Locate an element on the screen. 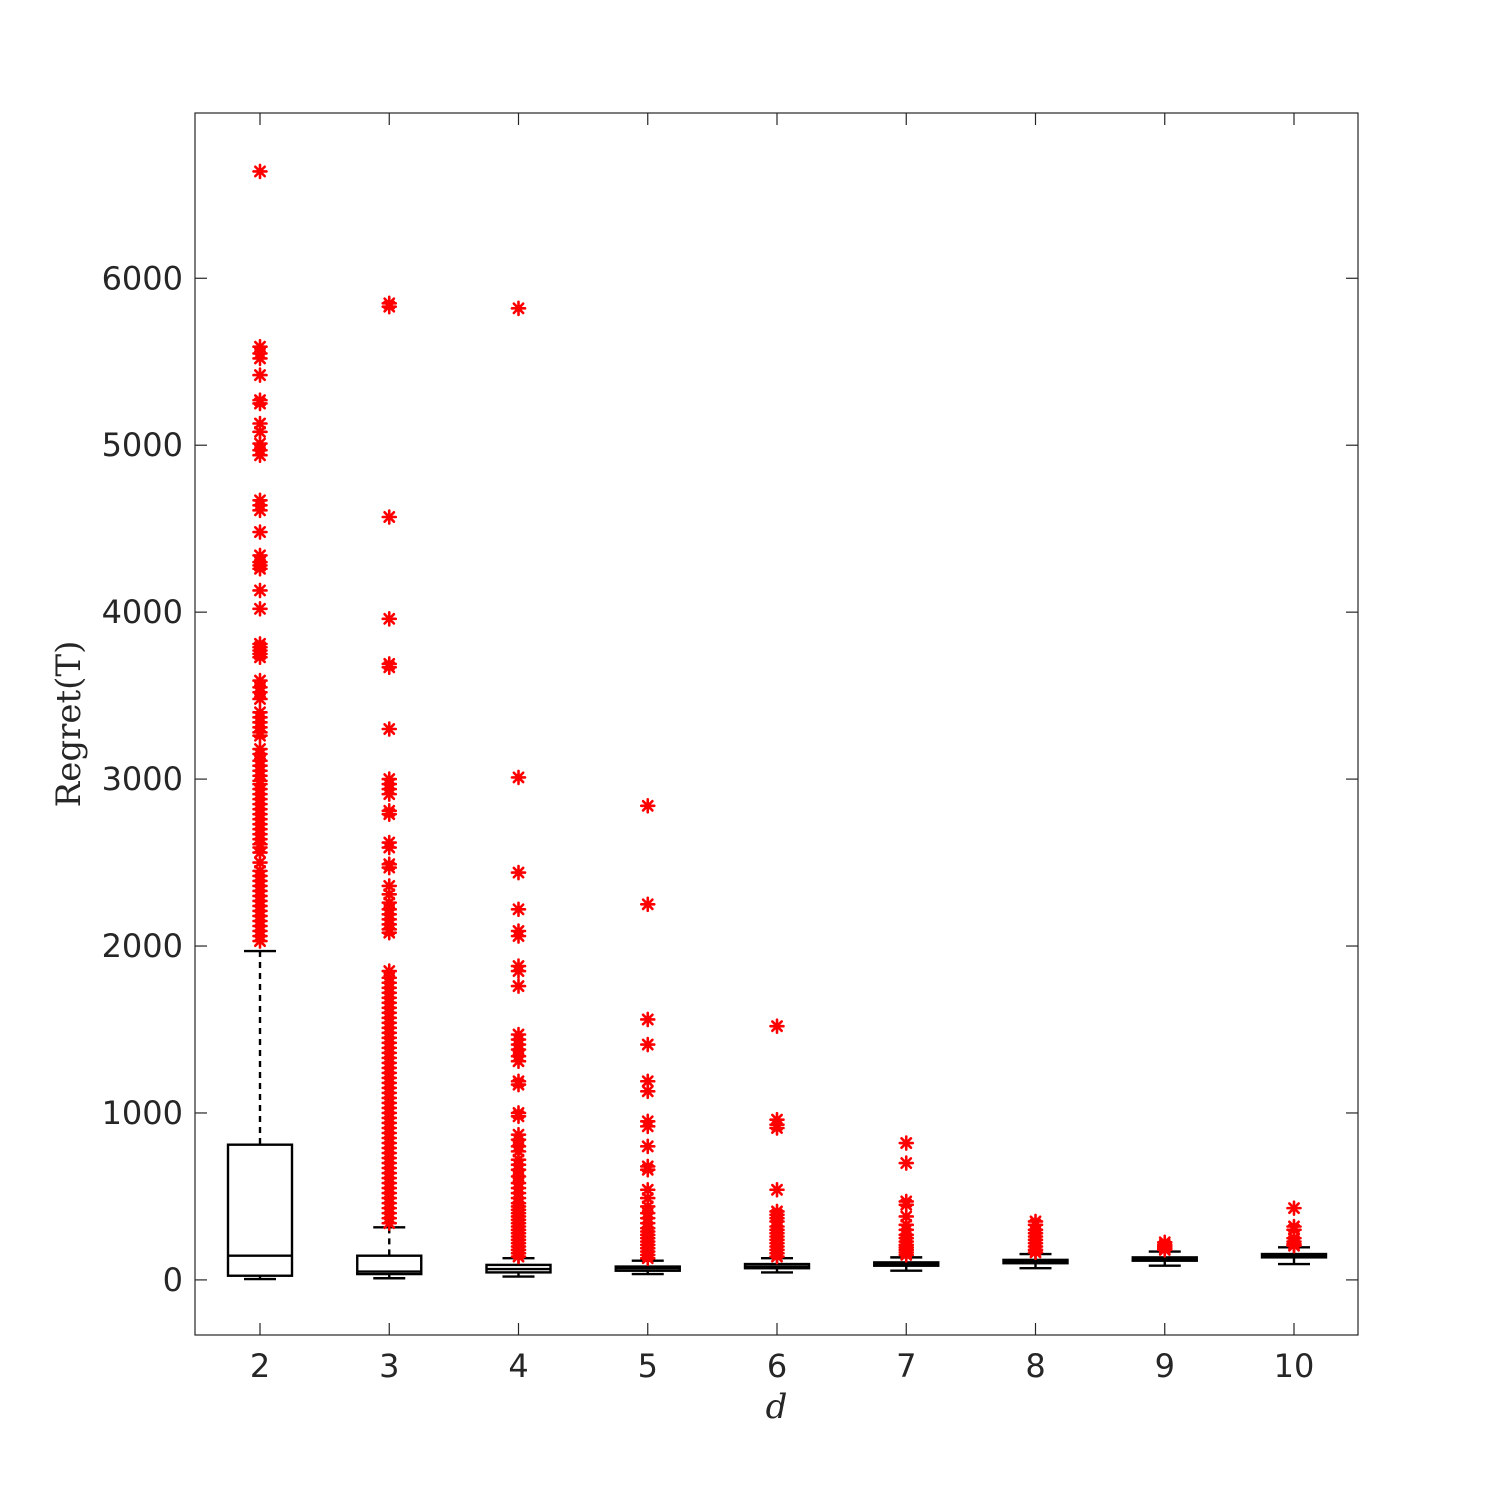 This screenshot has height=1500, width=1500. x-tick-label: 8 is located at coordinates (1035, 1366).